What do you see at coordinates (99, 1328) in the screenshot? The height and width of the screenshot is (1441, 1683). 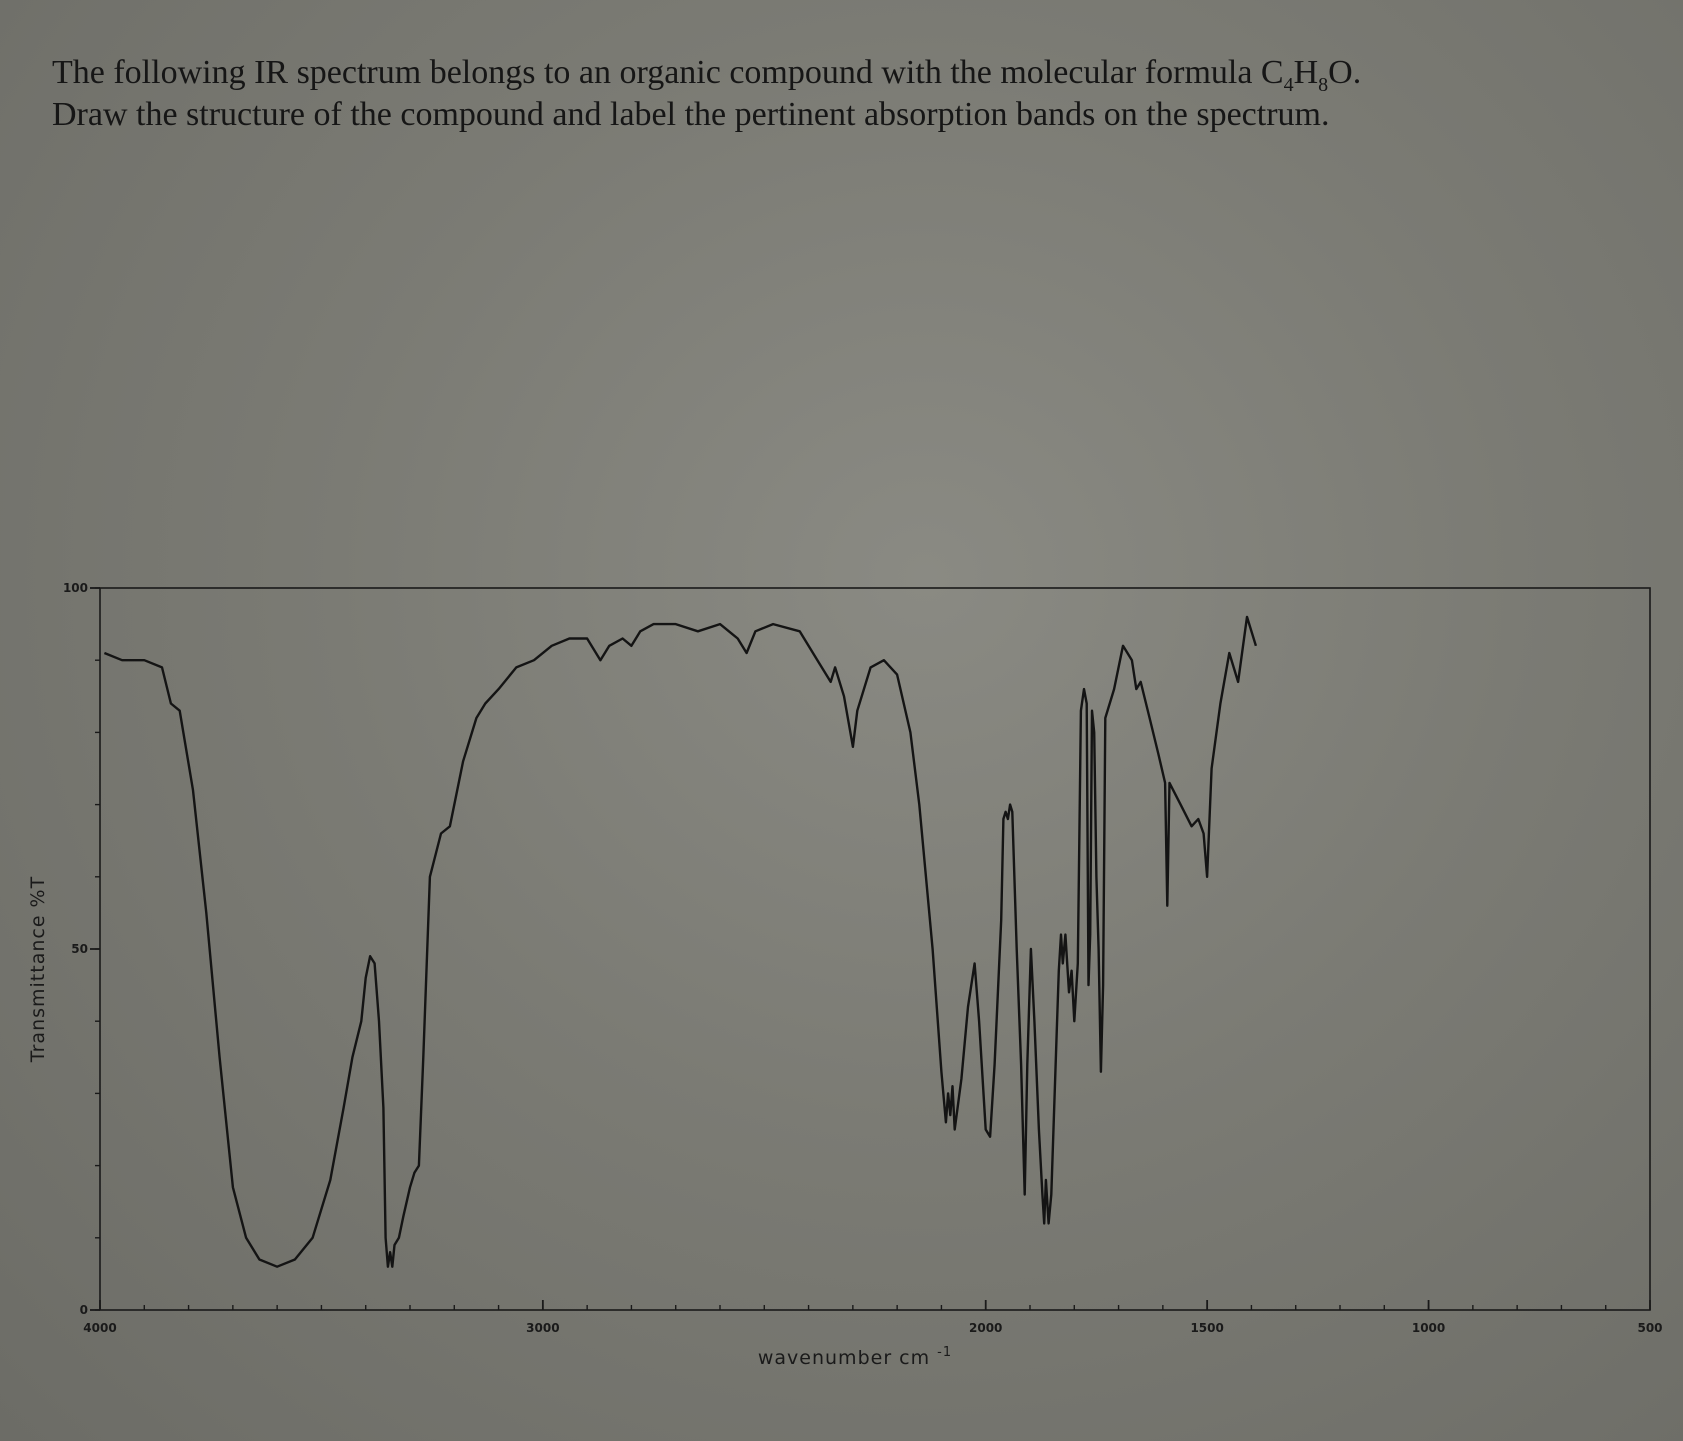 I see `x-tick-label: 4000` at bounding box center [99, 1328].